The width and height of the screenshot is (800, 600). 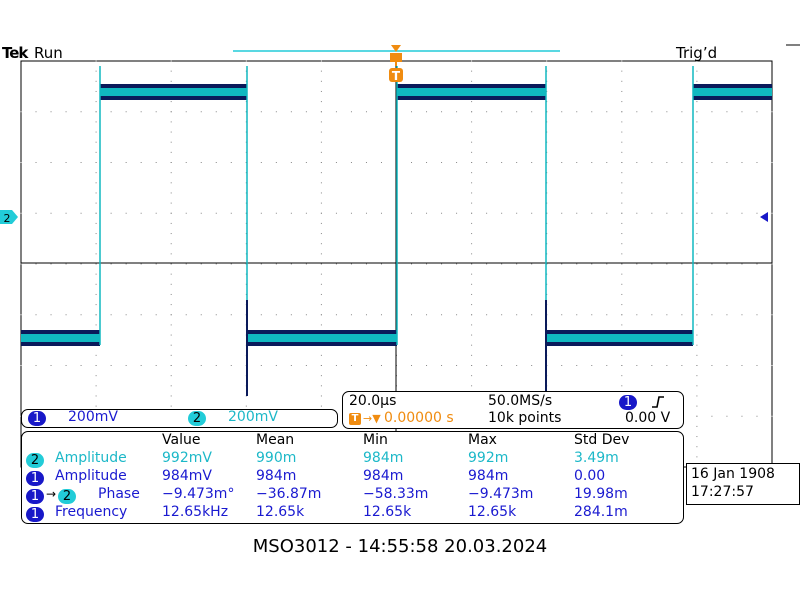 What do you see at coordinates (67, 496) in the screenshot?
I see `meas-row-ch2-badge: 2` at bounding box center [67, 496].